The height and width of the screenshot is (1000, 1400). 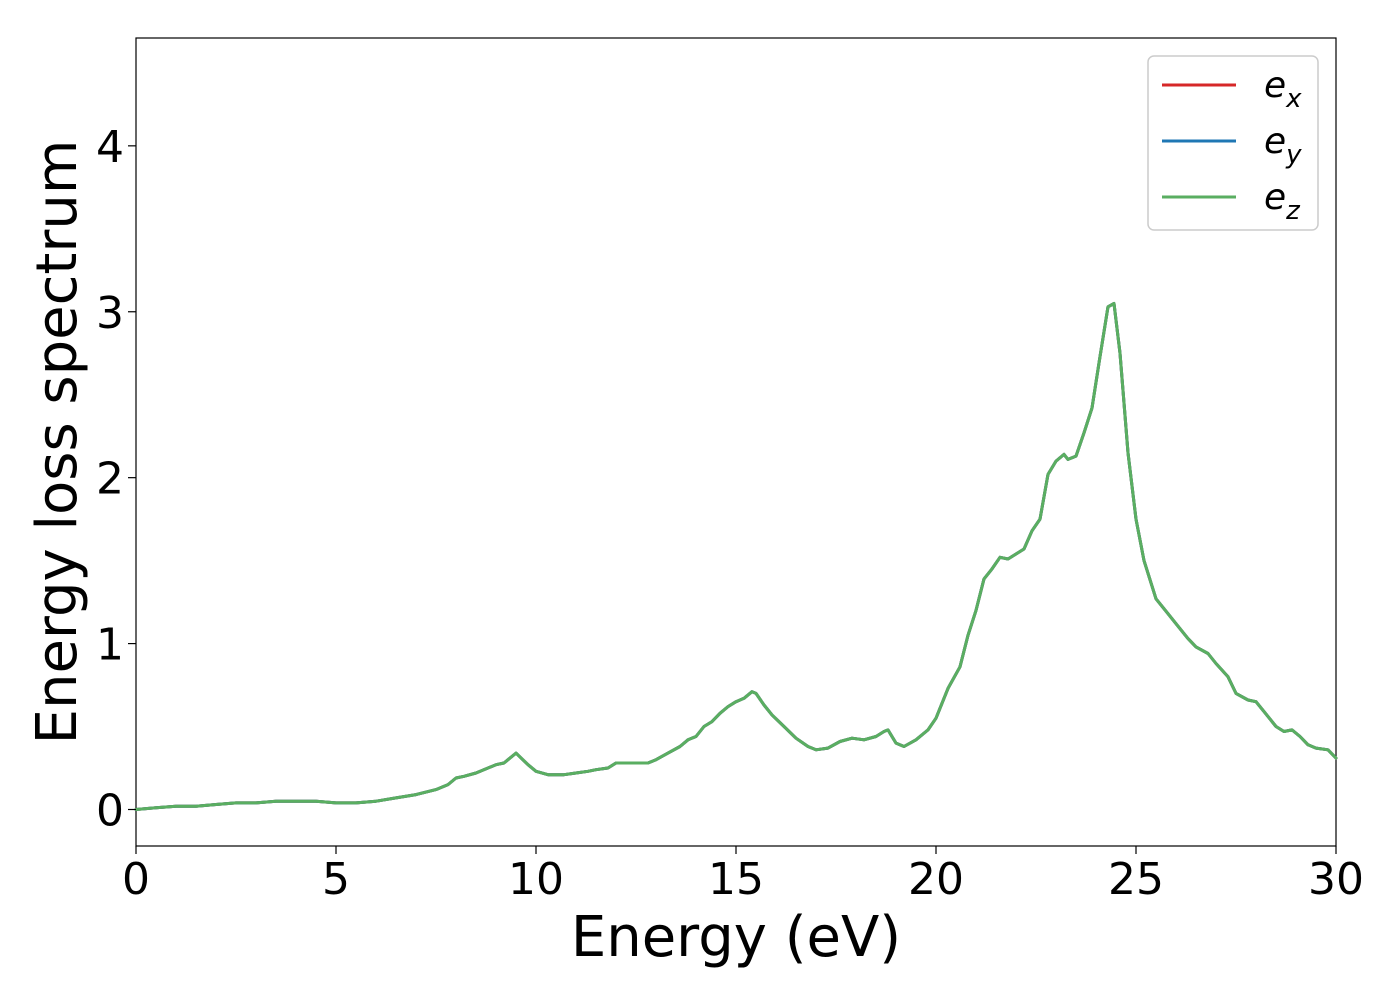 What do you see at coordinates (736, 937) in the screenshot?
I see `x-axis-label: Energy (eV)` at bounding box center [736, 937].